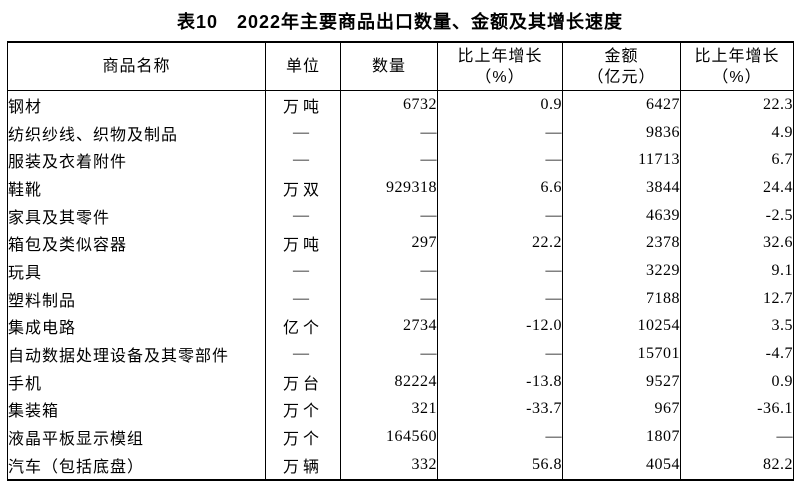 This screenshot has height=502, width=800. What do you see at coordinates (737, 160) in the screenshot?
I see `cell-amt_growth: 6.7` at bounding box center [737, 160].